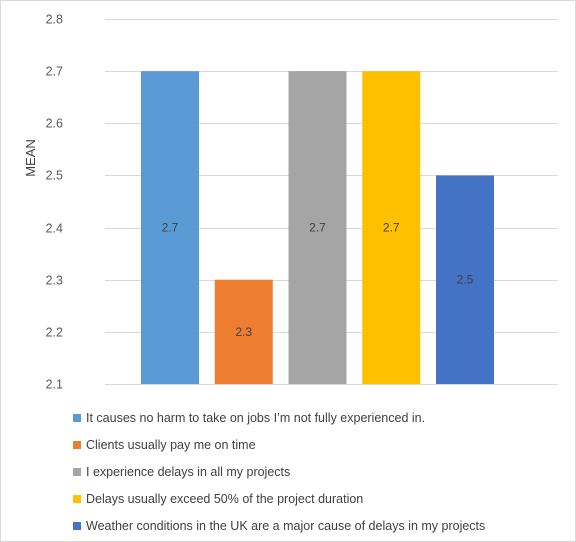 The width and height of the screenshot is (576, 542). I want to click on y-tick-label: 2.1, so click(54, 385).